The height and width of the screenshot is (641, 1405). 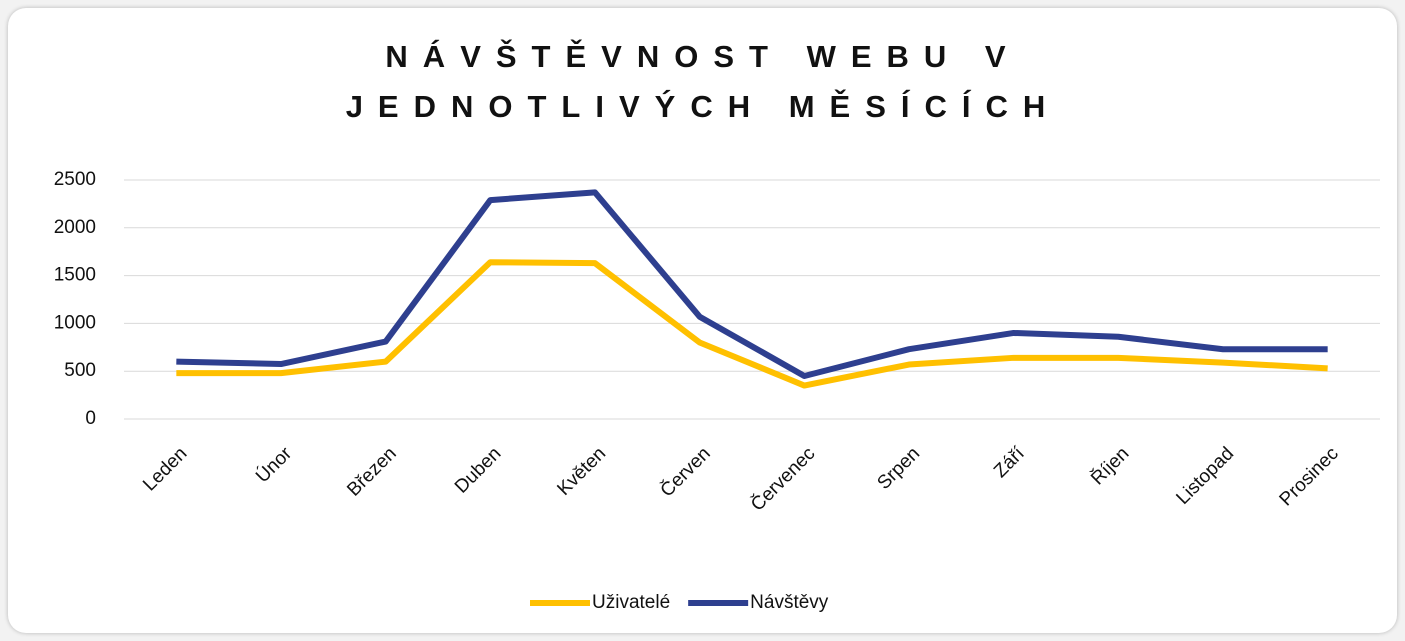 I want to click on x-tick-label: Srpen, so click(x=898, y=468).